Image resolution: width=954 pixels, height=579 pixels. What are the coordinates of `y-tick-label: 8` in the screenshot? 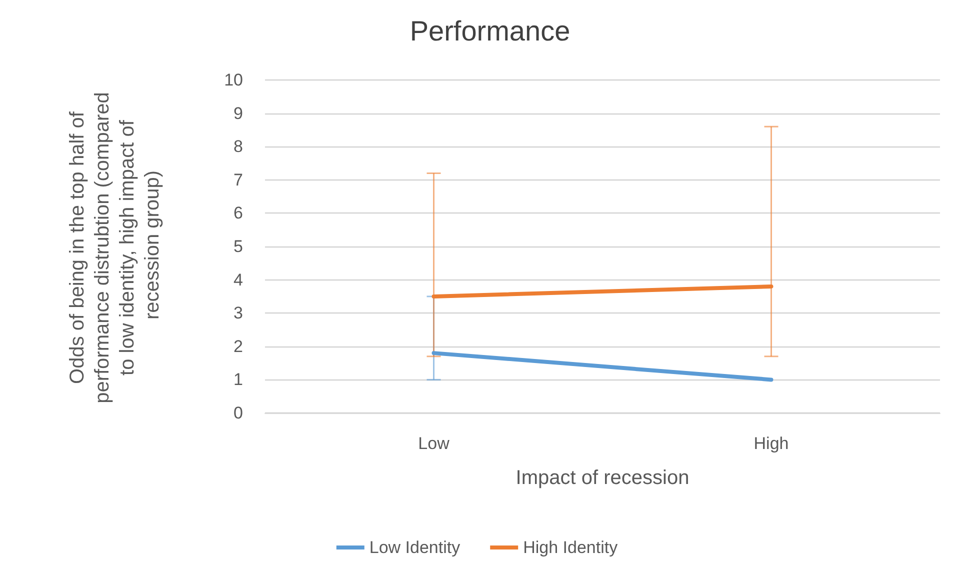 It's located at (238, 146).